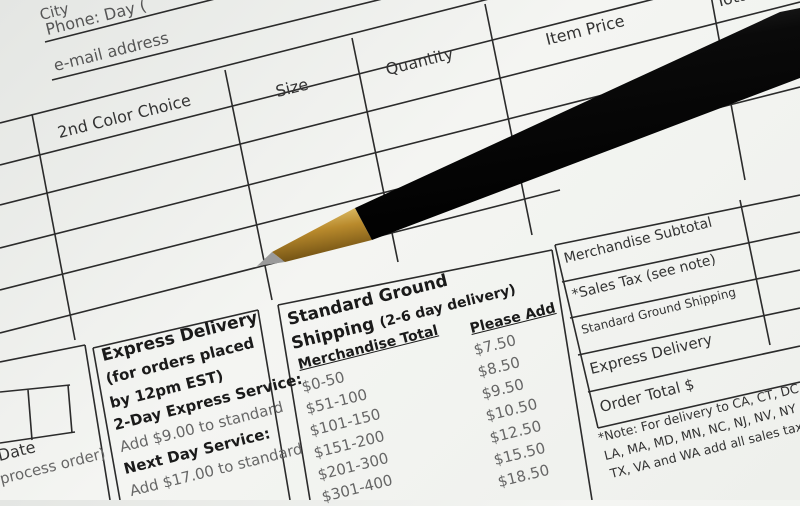 This screenshot has height=506, width=800. What do you see at coordinates (271, 259) in the screenshot?
I see `pen-tip-icon` at bounding box center [271, 259].